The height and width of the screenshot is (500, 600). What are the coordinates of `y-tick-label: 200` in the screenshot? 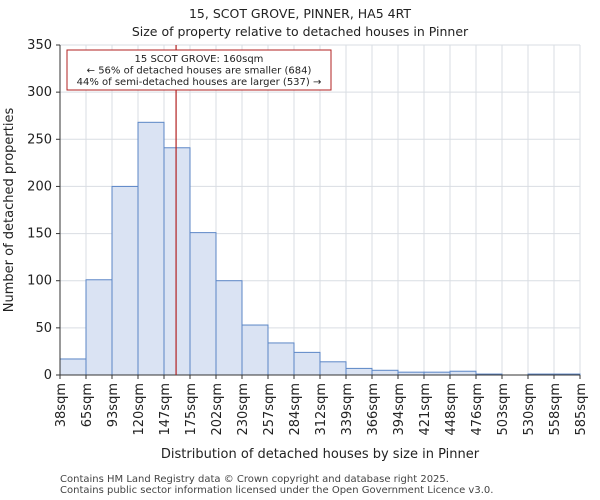 It's located at (39, 186).